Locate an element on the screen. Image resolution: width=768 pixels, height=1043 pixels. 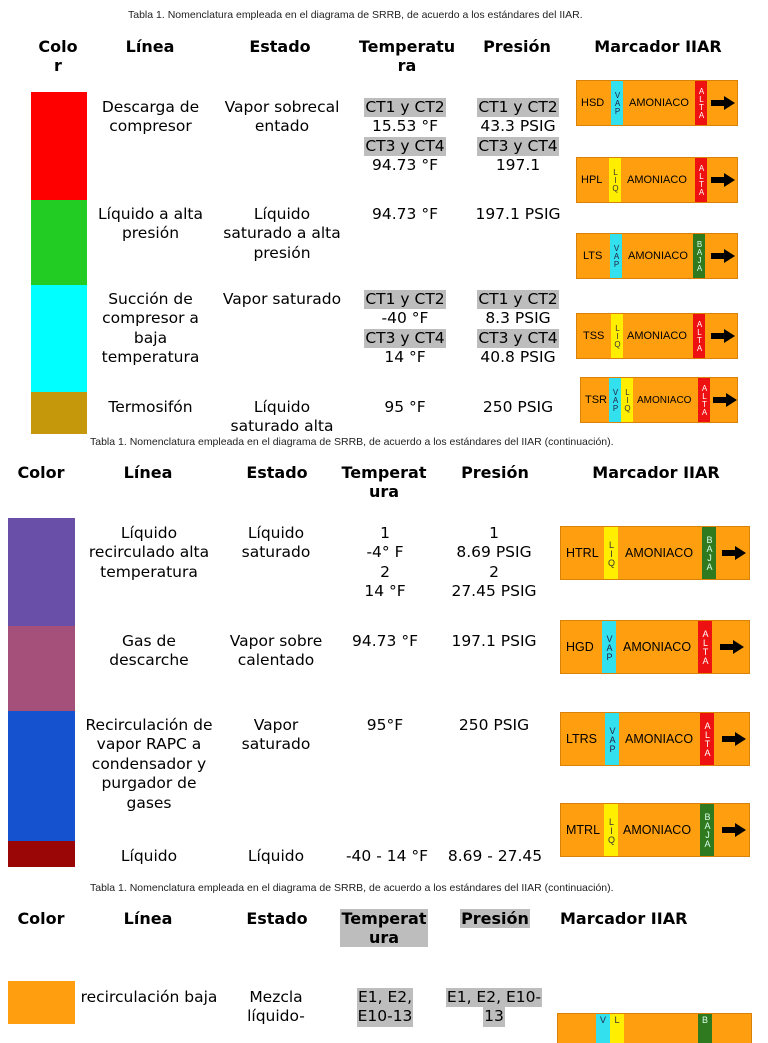
iiar-marker-hgd: HGD VAP AMONIACO ALTA is located at coordinates (655, 647).